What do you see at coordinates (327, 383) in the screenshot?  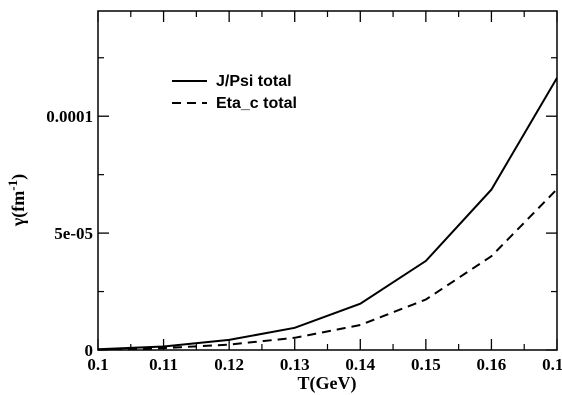 I see `x-axis-label: T(GeV)` at bounding box center [327, 383].